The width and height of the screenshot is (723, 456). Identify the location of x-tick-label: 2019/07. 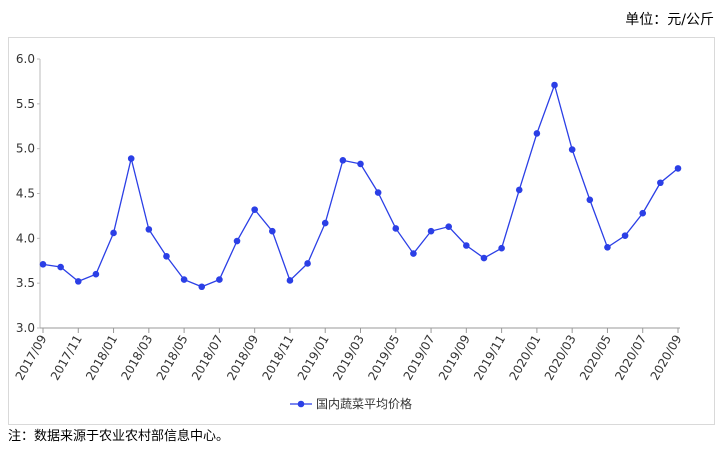
(419, 358).